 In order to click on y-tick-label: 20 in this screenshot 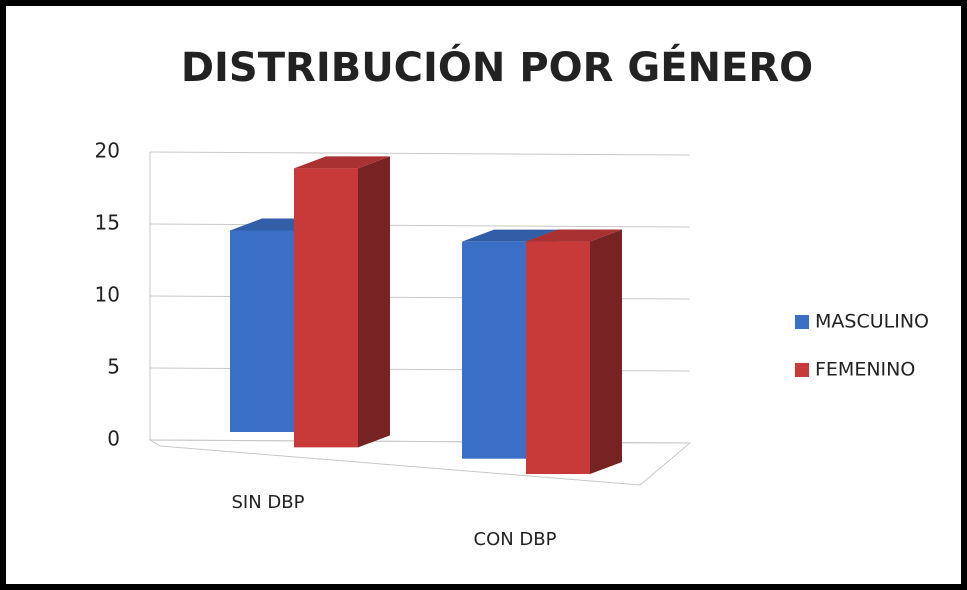, I will do `click(107, 151)`.